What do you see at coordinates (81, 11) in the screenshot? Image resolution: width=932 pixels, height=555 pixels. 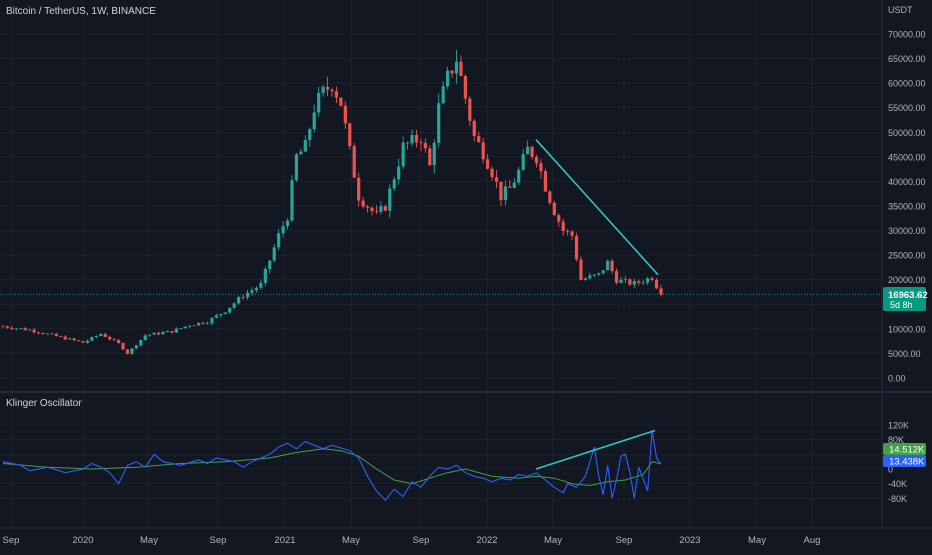 I see `symbol-title: Bitcoin / TetherUS, 1W, BINANCE` at bounding box center [81, 11].